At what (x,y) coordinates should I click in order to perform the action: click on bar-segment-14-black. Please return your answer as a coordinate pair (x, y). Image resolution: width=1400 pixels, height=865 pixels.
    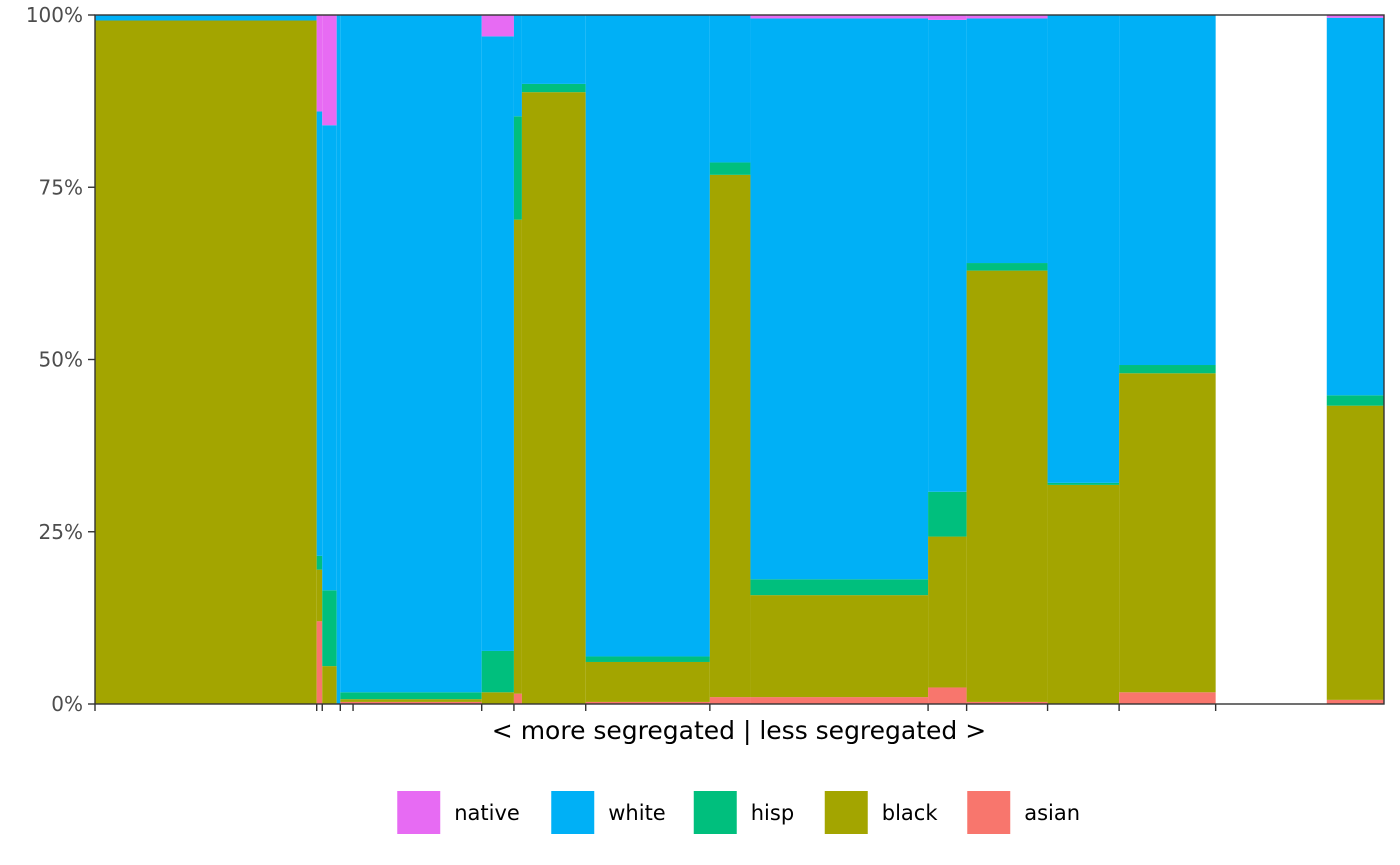
    Looking at the image, I should click on (1083, 594).